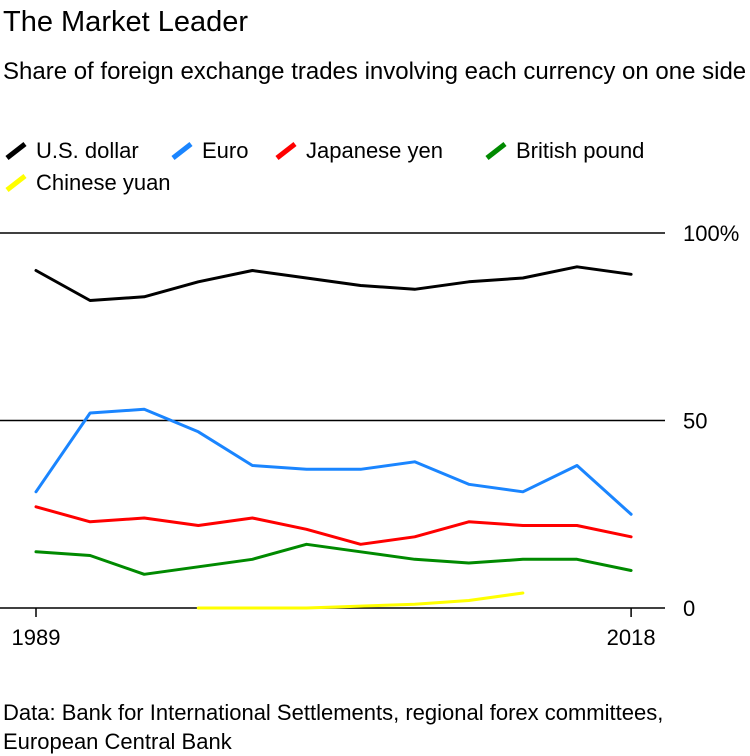 The height and width of the screenshot is (756, 750). I want to click on x-tick-label-start: 1989, so click(36, 637).